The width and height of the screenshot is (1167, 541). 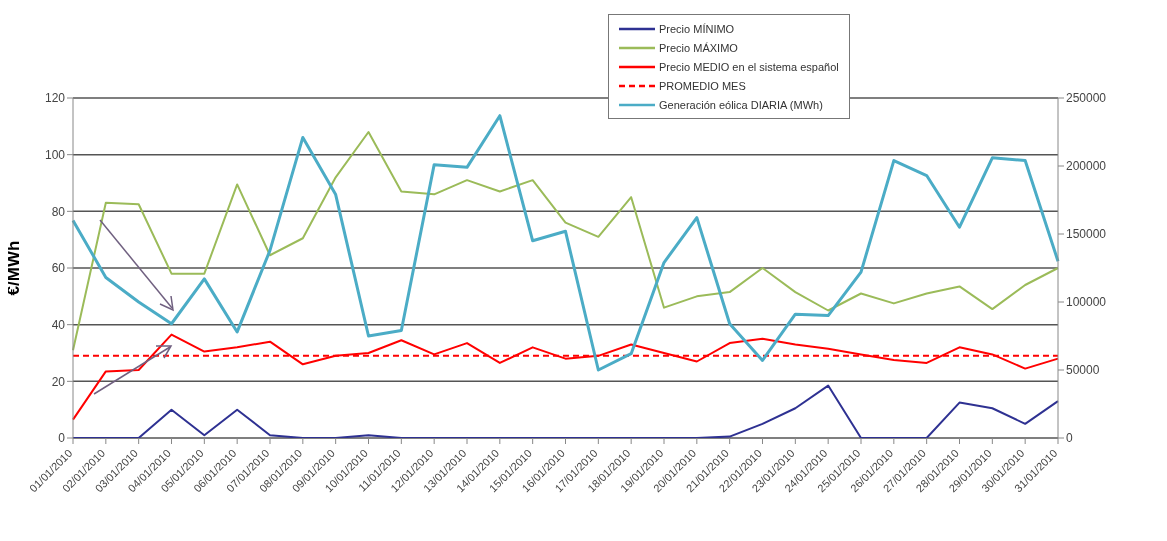 I want to click on line-series, so click(x=565, y=411).